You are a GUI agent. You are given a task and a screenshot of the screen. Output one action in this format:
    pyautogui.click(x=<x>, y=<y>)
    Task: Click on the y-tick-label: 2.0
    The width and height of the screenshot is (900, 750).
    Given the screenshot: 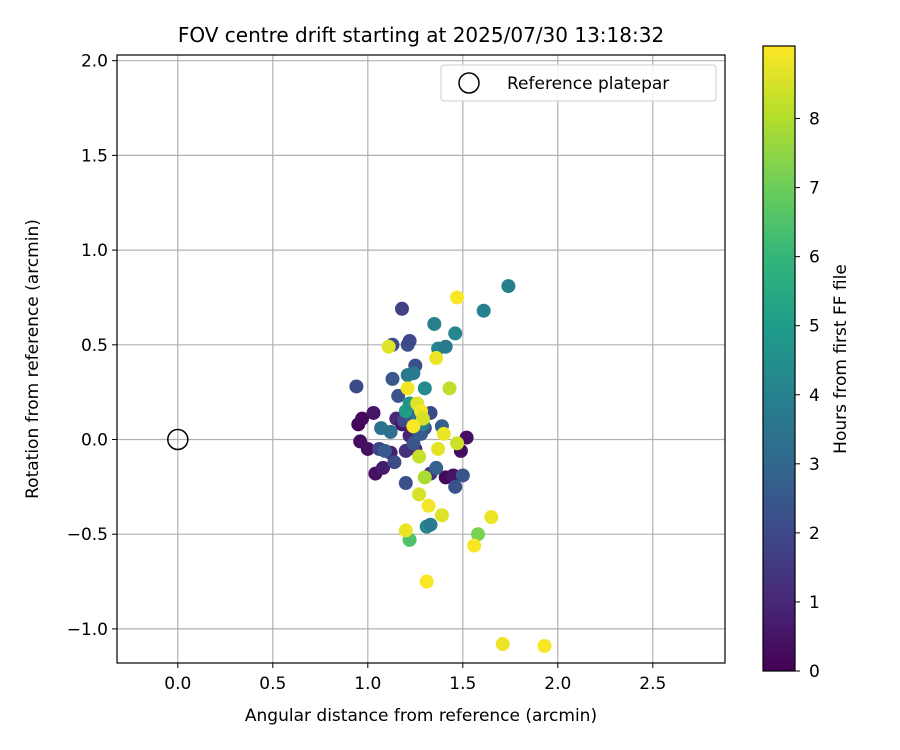 What is the action you would take?
    pyautogui.click(x=94, y=62)
    